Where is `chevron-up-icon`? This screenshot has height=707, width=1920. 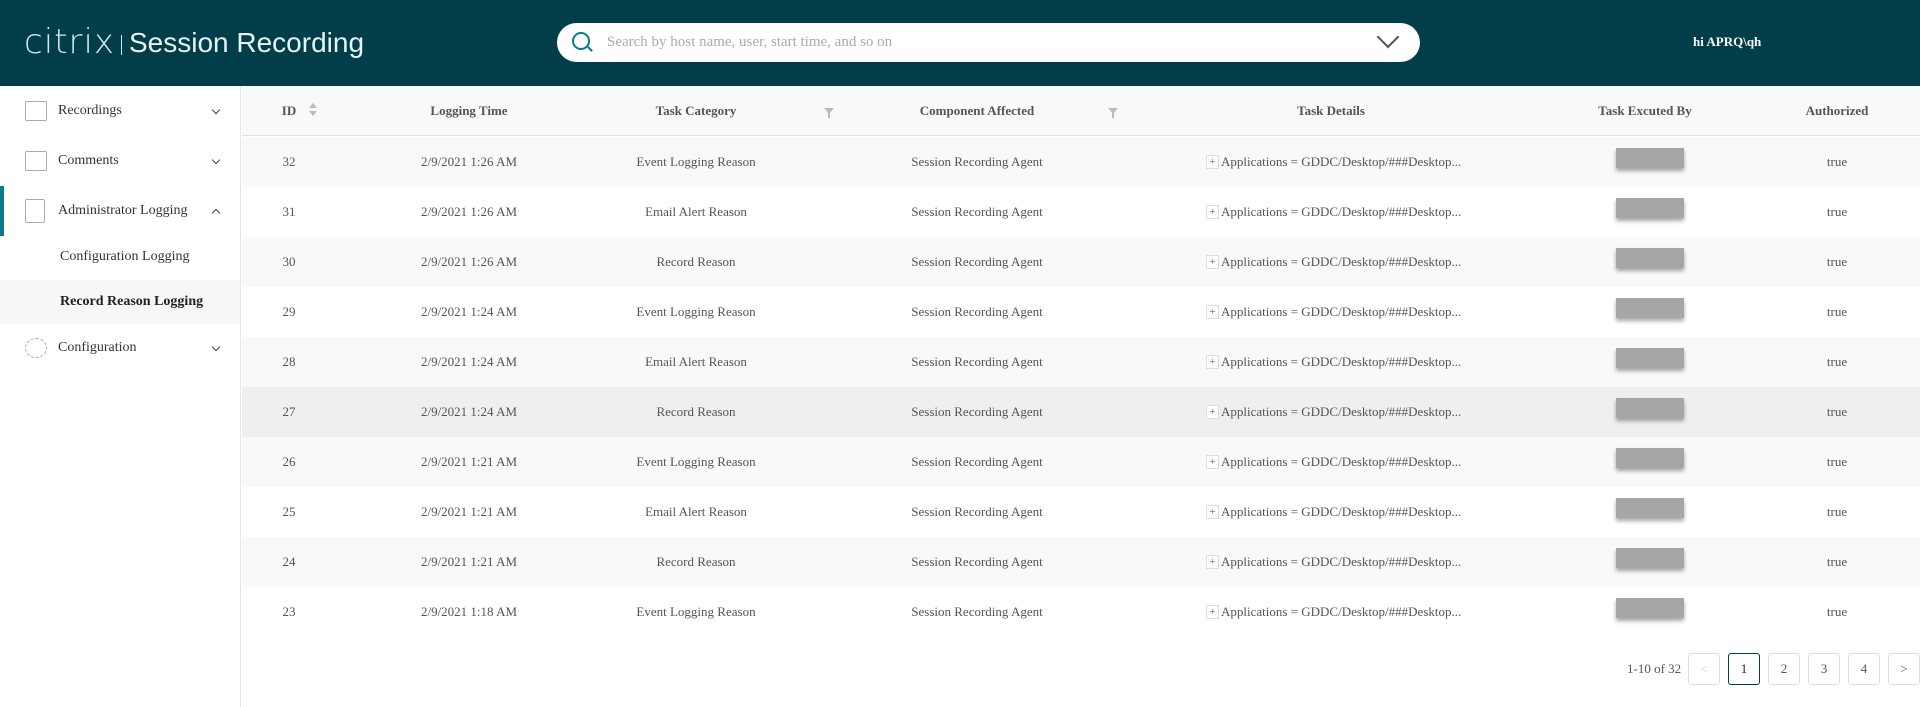
chevron-up-icon is located at coordinates (216, 212).